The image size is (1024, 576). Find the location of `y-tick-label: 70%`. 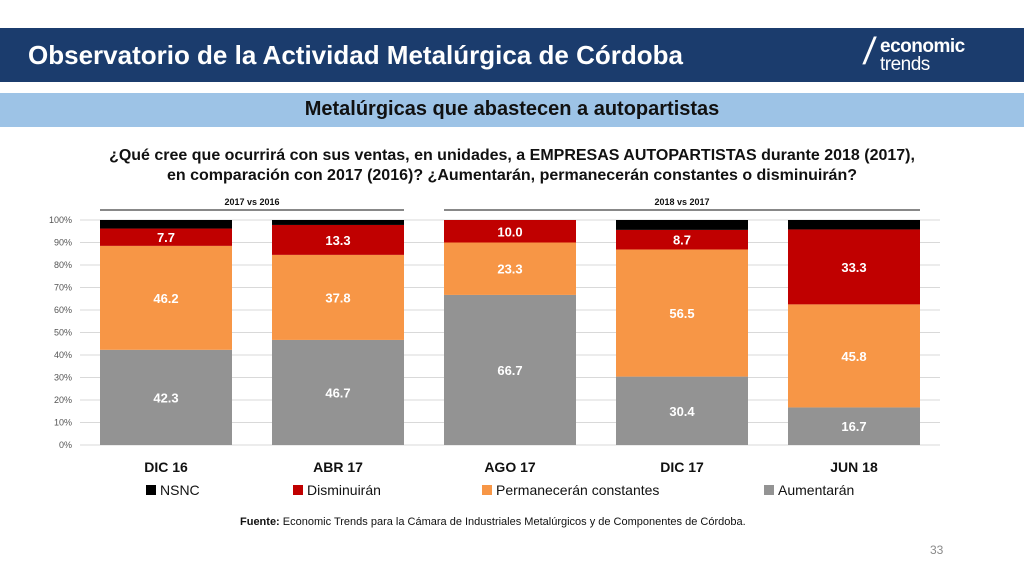

y-tick-label: 70% is located at coordinates (63, 288).